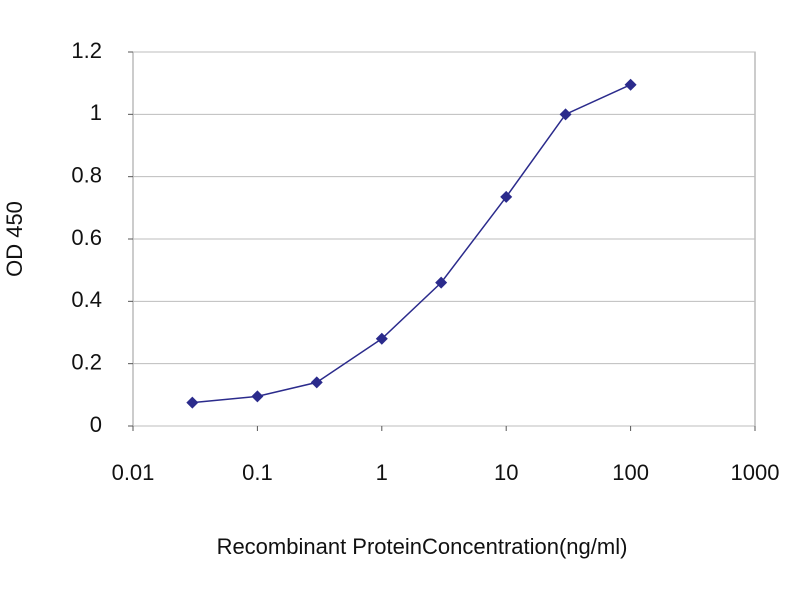 Image resolution: width=800 pixels, height=600 pixels. What do you see at coordinates (86, 174) in the screenshot?
I see `y-tick-label: 0.8` at bounding box center [86, 174].